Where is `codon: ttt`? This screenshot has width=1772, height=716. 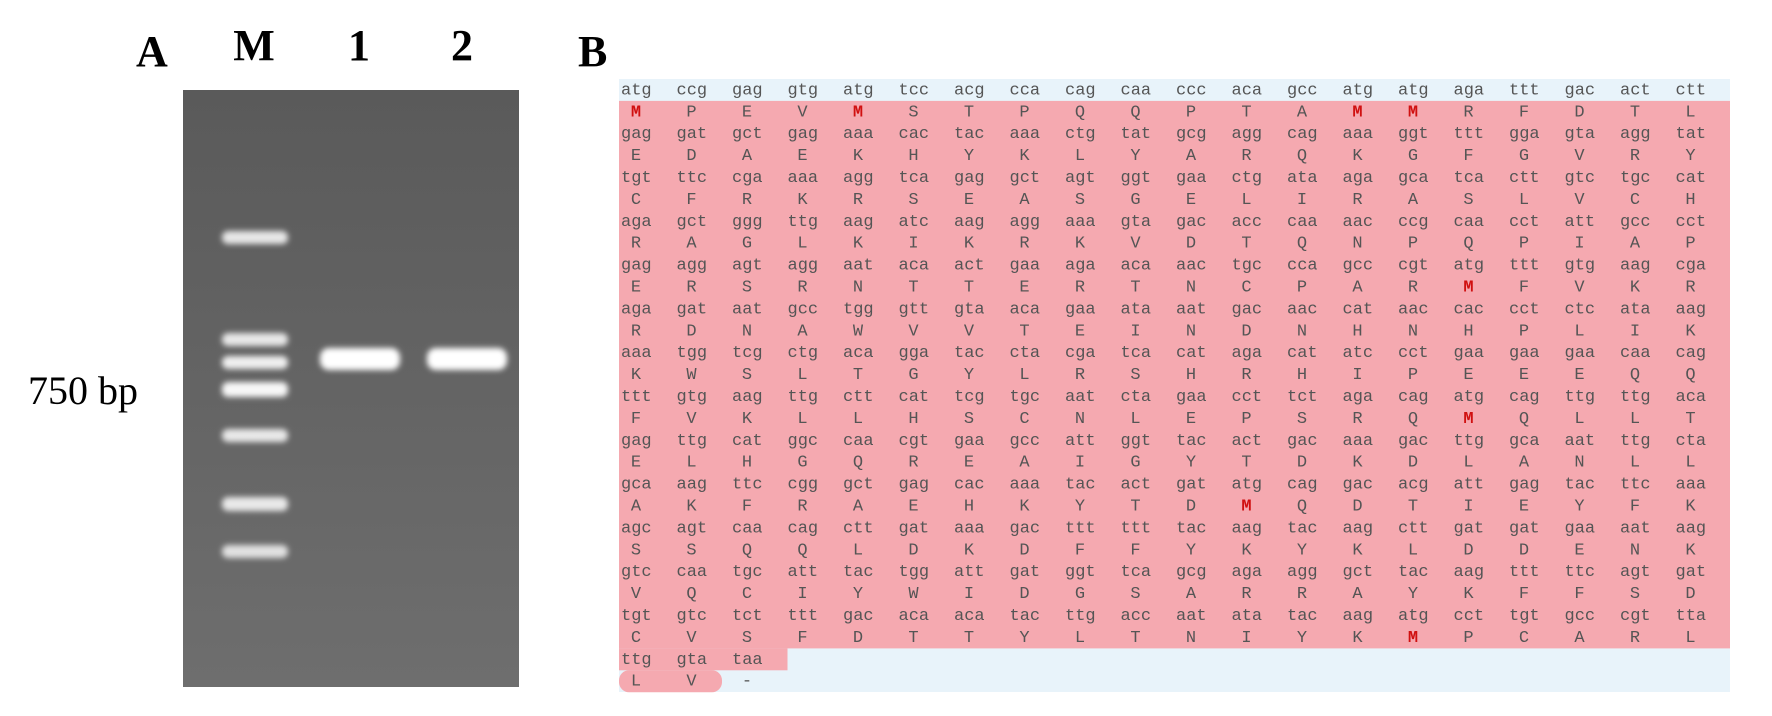 codon: ttt is located at coordinates (803, 616).